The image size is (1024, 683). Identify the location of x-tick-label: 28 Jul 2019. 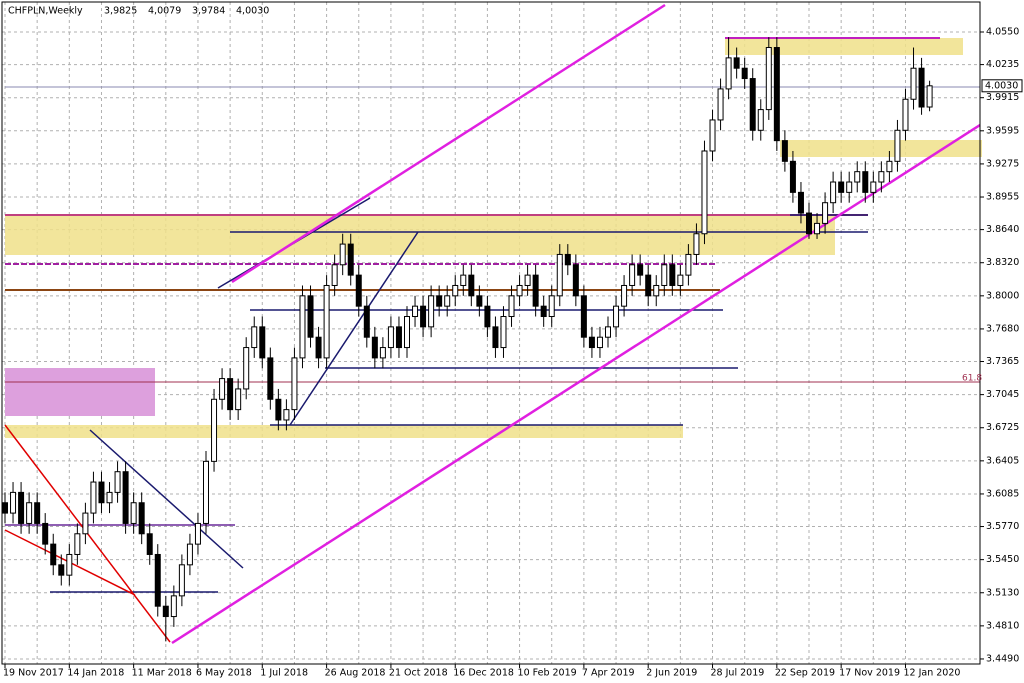
(738, 673).